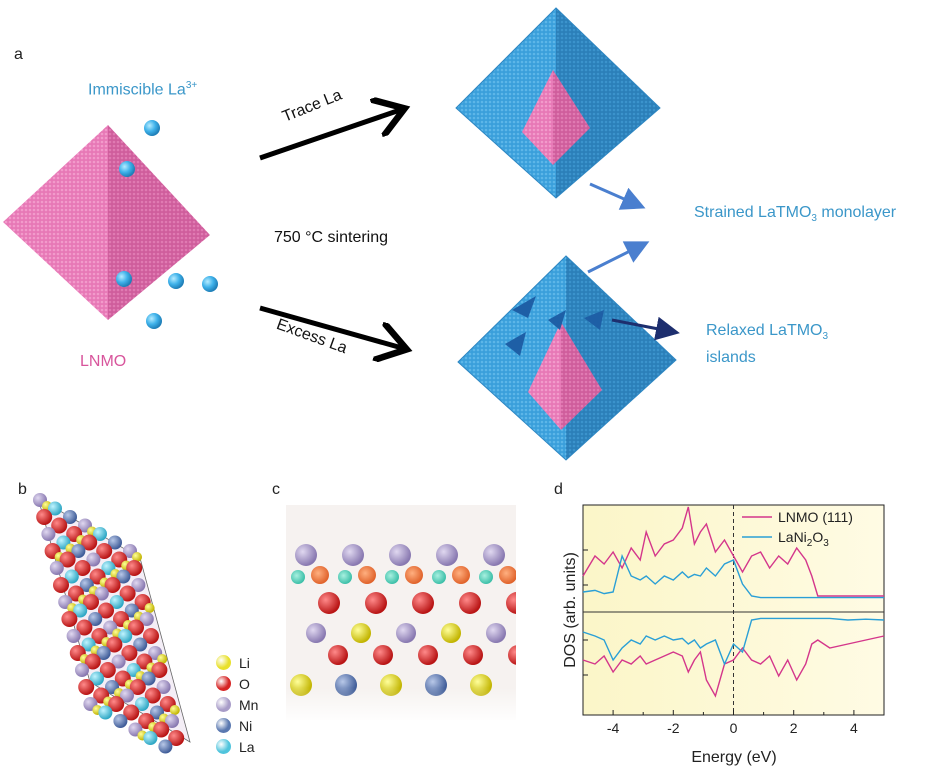 This screenshot has width=927, height=769. I want to click on legend-label-la: La, so click(247, 746).